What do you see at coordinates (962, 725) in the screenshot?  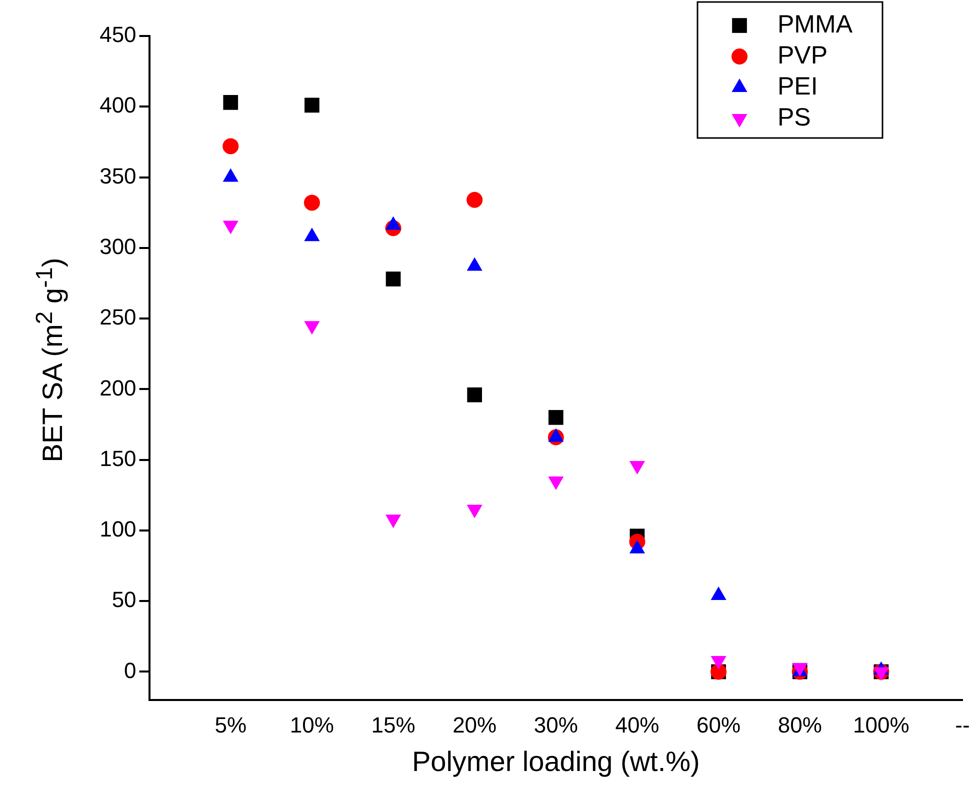 I see `x-tick-label: --` at bounding box center [962, 725].